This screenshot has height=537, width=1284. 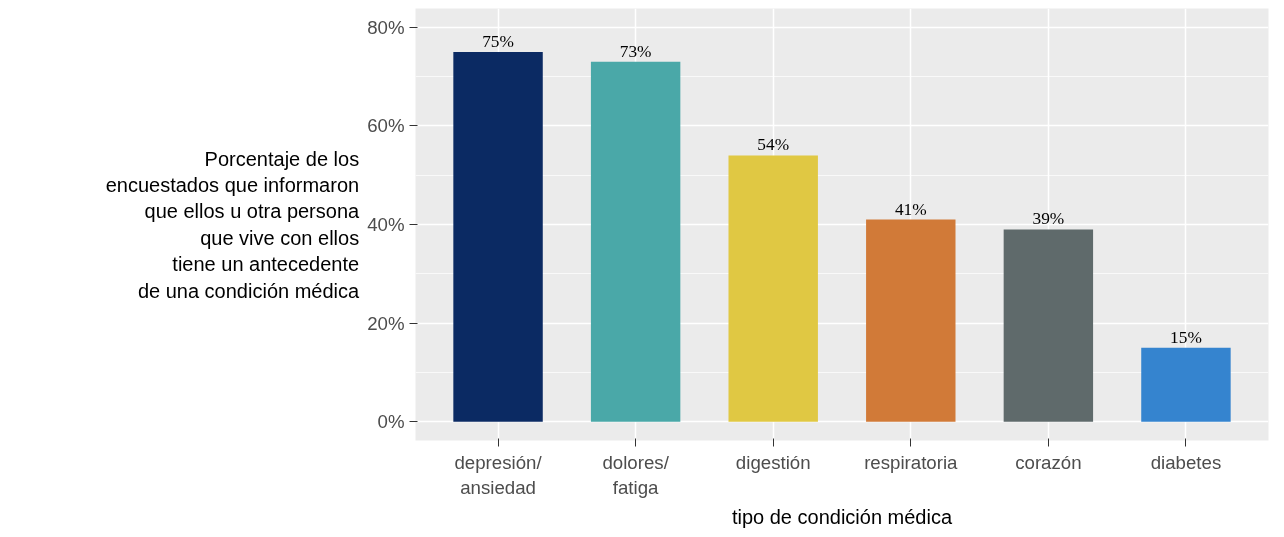 What do you see at coordinates (233, 224) in the screenshot?
I see `y-axis-title: Porcentaje de los encuestados que informaron que ellos u otra persona que vive con ellos tiene un antecedente de una condición médica` at bounding box center [233, 224].